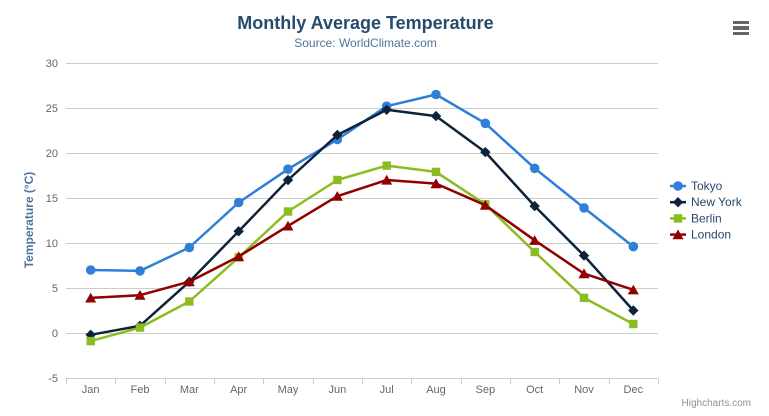  Describe the element at coordinates (584, 390) in the screenshot. I see `x-axis-label: Nov` at that location.